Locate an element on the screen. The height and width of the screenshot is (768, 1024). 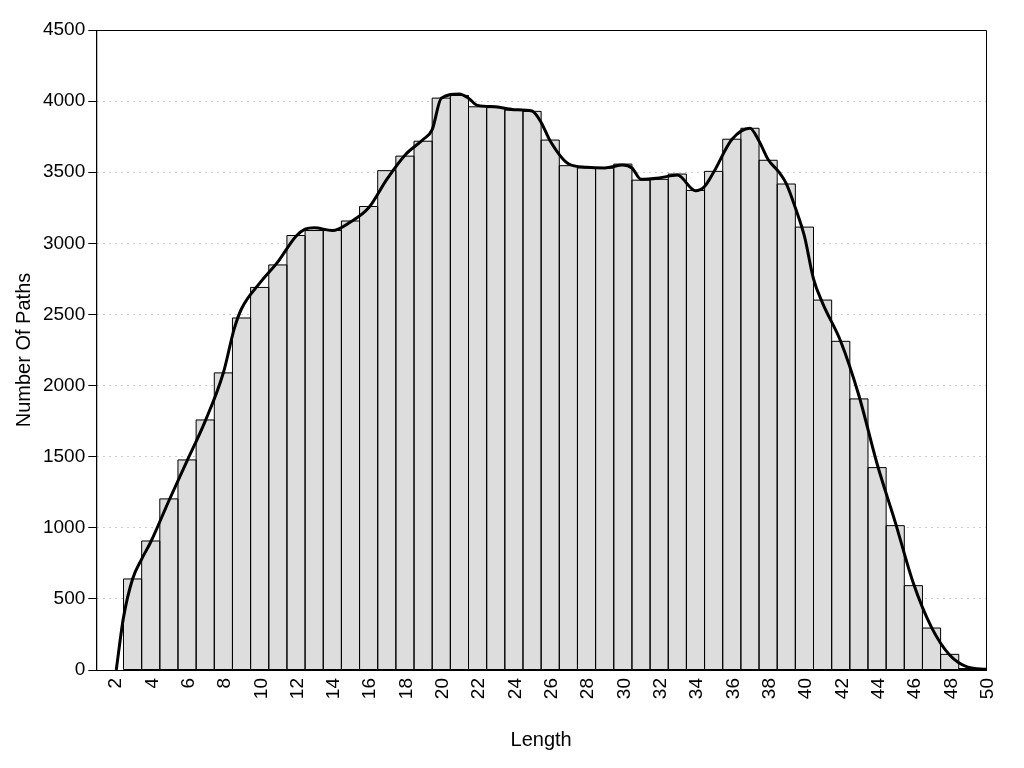
y-tick-label: 2000 is located at coordinates (64, 384).